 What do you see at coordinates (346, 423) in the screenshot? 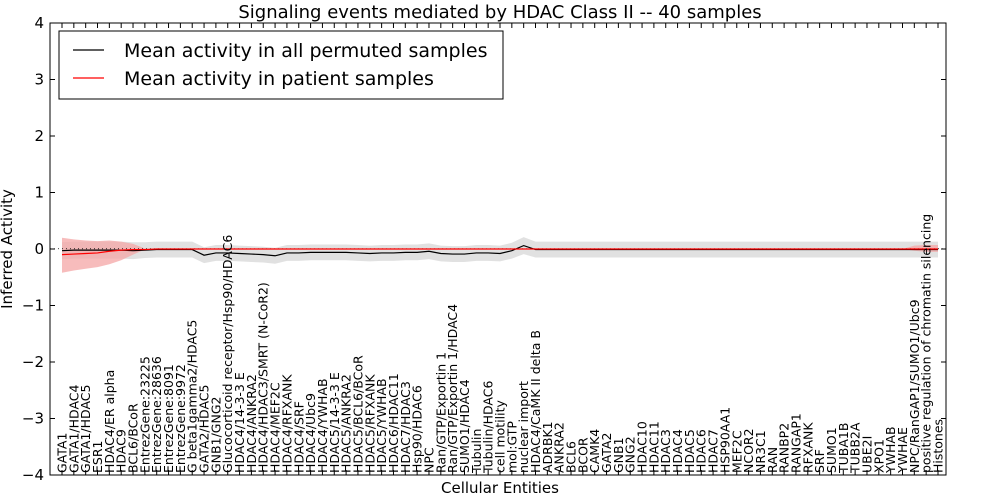
I see `x-tick-label: HDAC5/ANKRA2` at bounding box center [346, 423].